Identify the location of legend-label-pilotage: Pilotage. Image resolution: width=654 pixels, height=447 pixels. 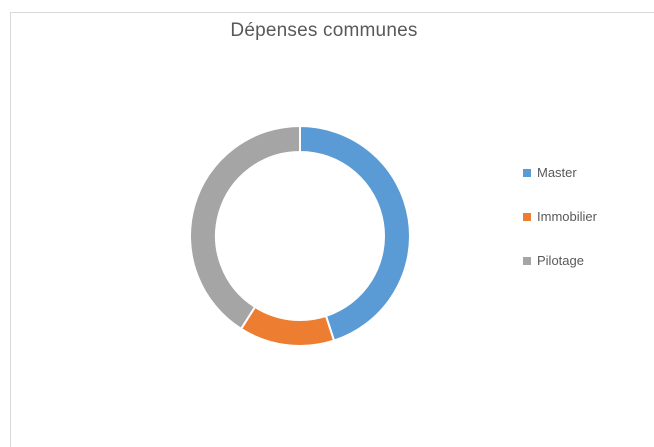
(560, 260).